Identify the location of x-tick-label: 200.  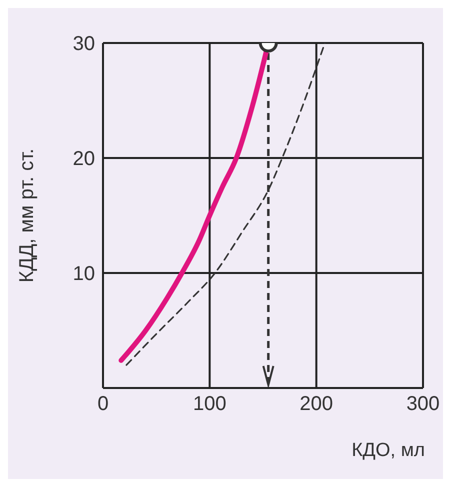
(317, 404).